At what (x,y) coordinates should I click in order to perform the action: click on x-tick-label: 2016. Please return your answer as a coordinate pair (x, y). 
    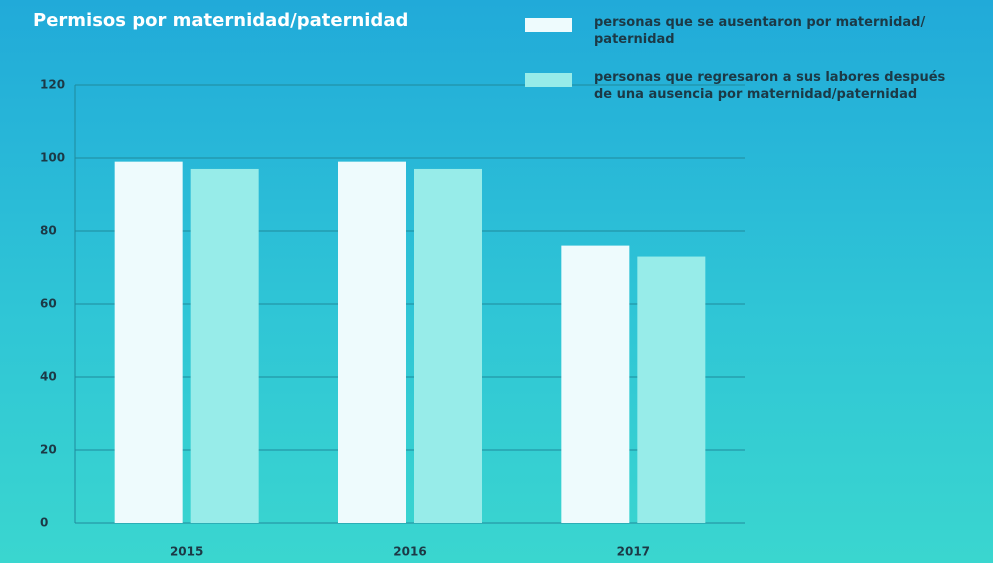
    Looking at the image, I should click on (409, 552).